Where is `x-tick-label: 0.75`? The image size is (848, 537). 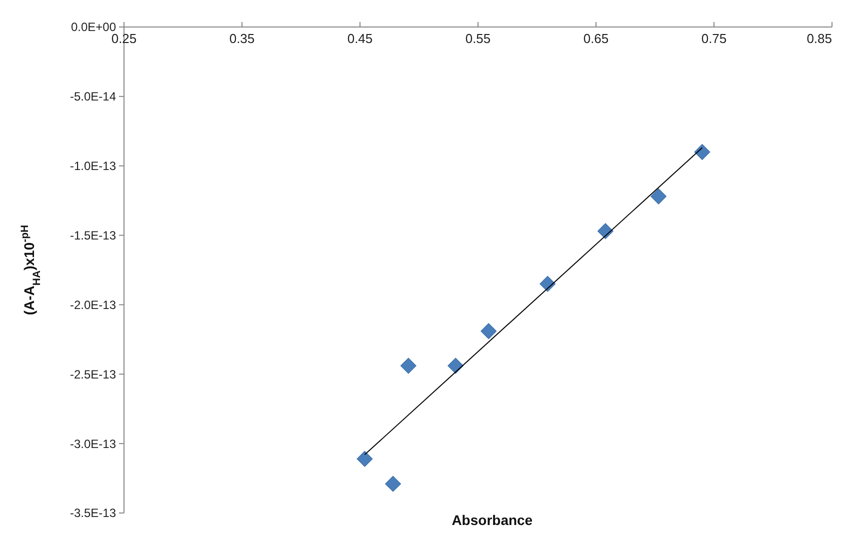 x-tick-label: 0.75 is located at coordinates (714, 38).